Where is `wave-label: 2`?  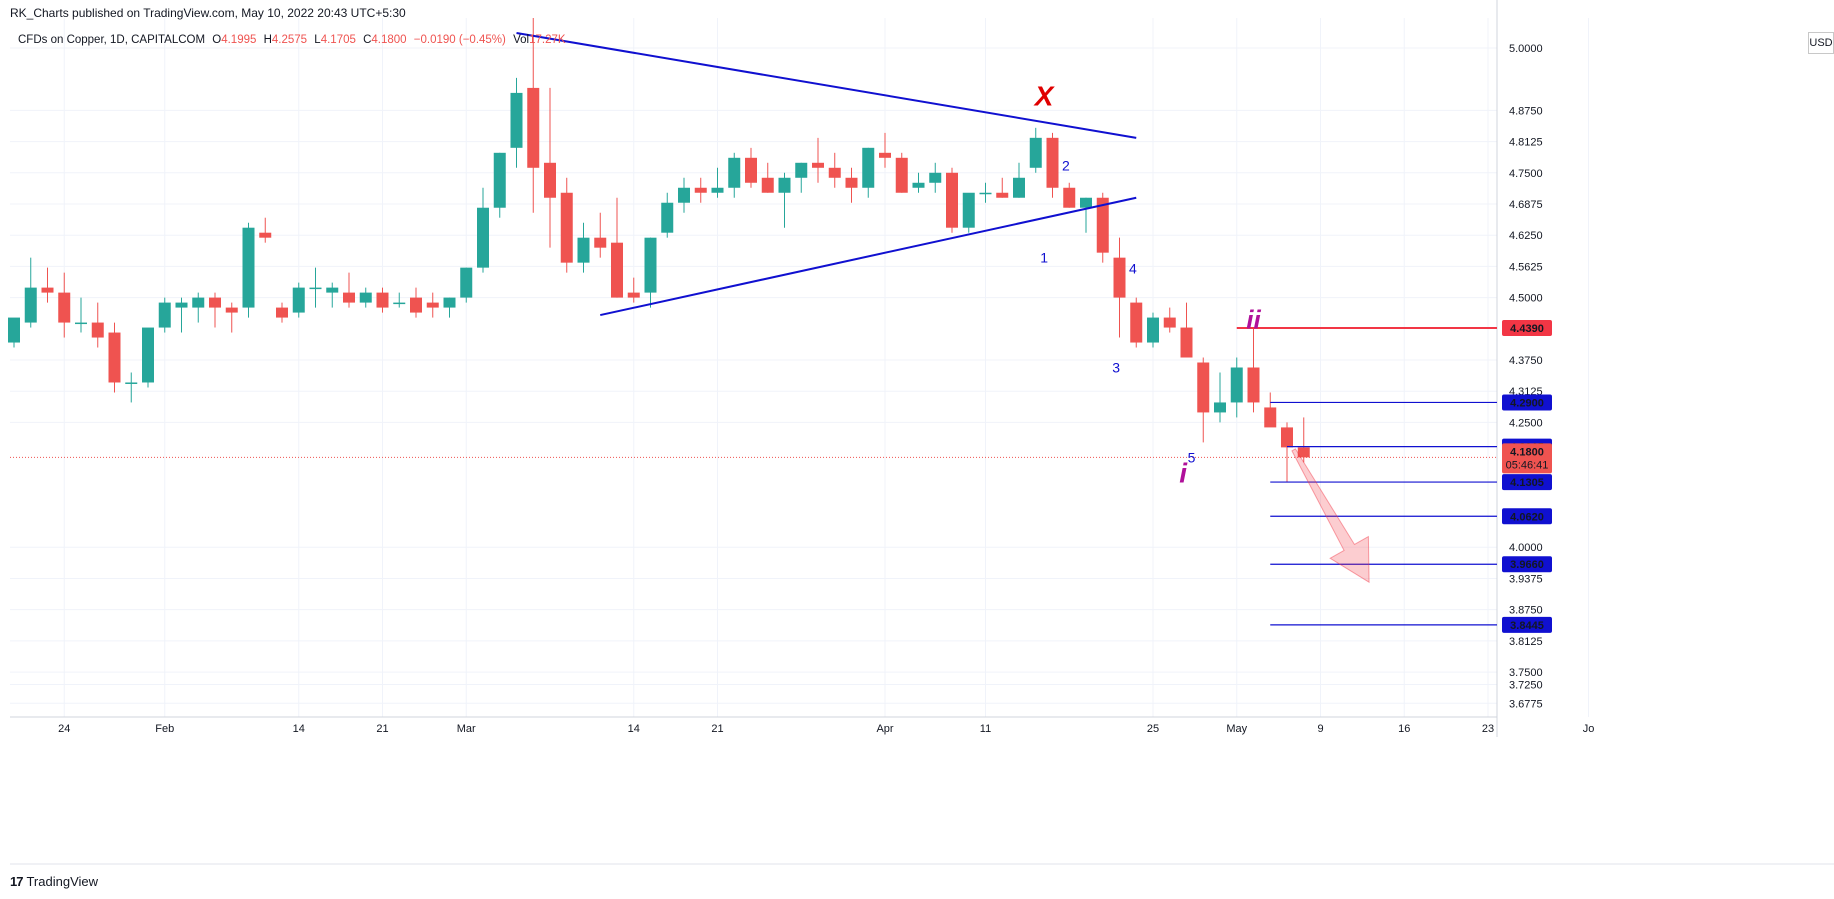 wave-label: 2 is located at coordinates (1066, 165).